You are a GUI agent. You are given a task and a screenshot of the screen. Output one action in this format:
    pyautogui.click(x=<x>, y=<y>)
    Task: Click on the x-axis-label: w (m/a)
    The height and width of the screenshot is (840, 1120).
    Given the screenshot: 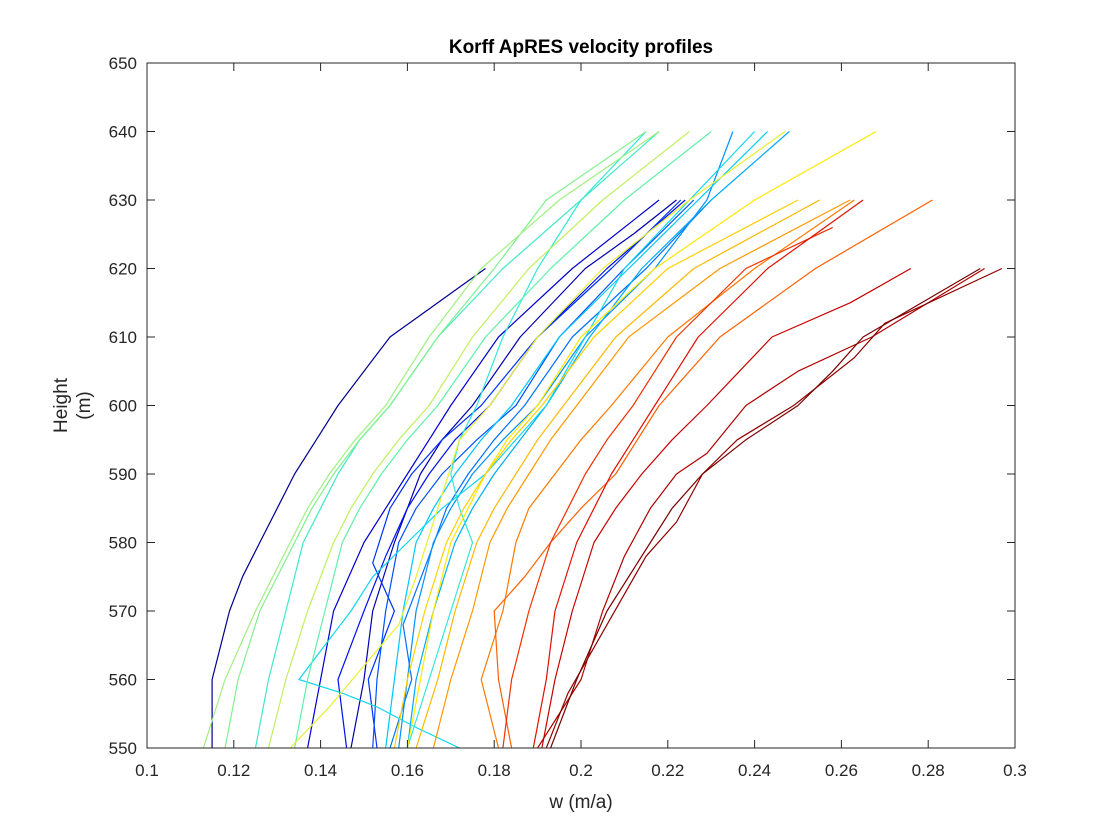 What is the action you would take?
    pyautogui.click(x=580, y=802)
    